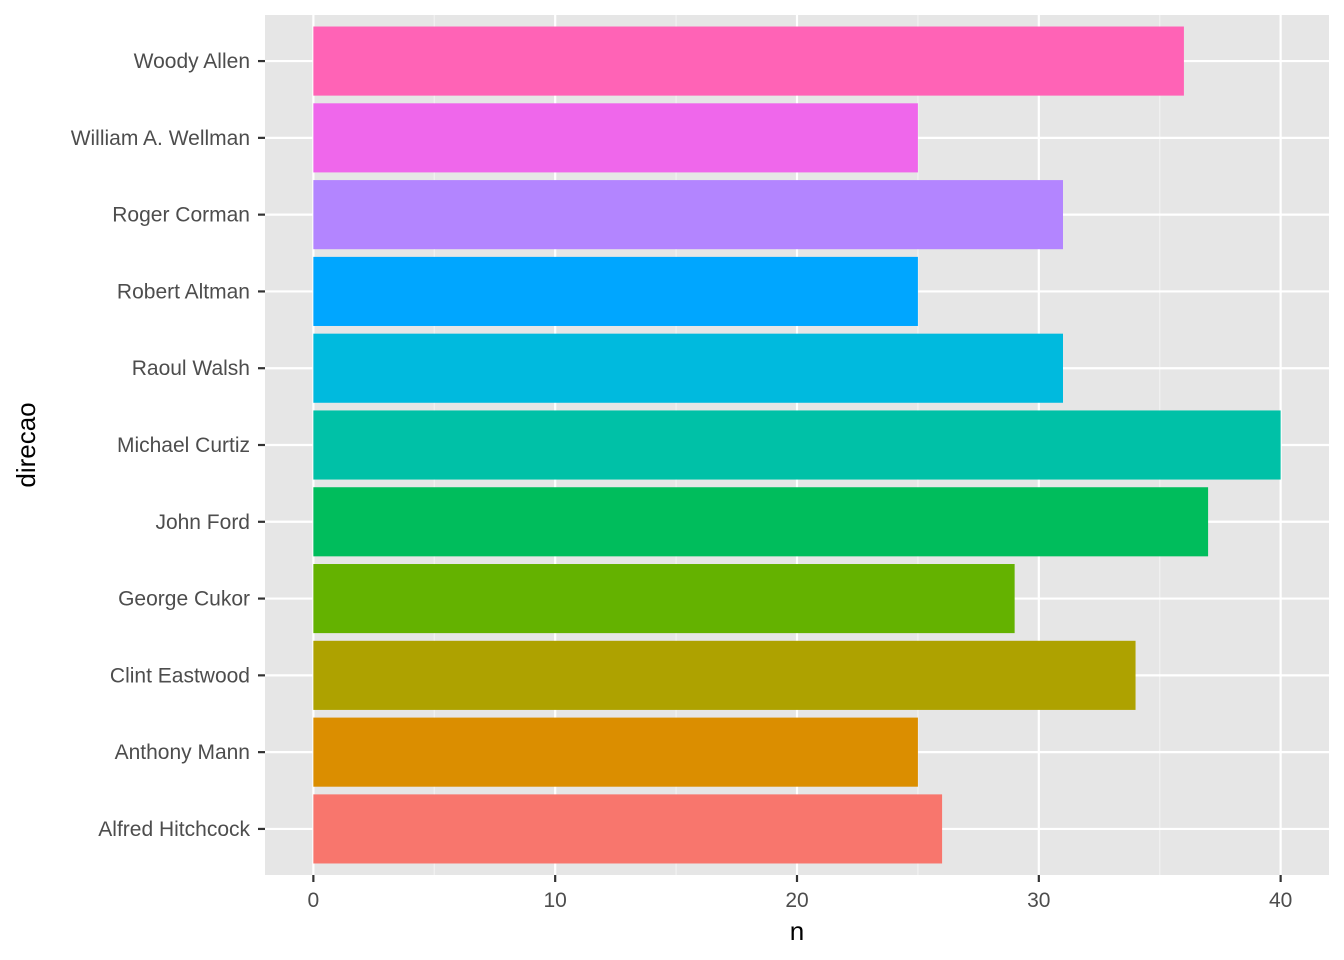 This screenshot has width=1344, height=960. I want to click on x-tick-label: 0, so click(314, 900).